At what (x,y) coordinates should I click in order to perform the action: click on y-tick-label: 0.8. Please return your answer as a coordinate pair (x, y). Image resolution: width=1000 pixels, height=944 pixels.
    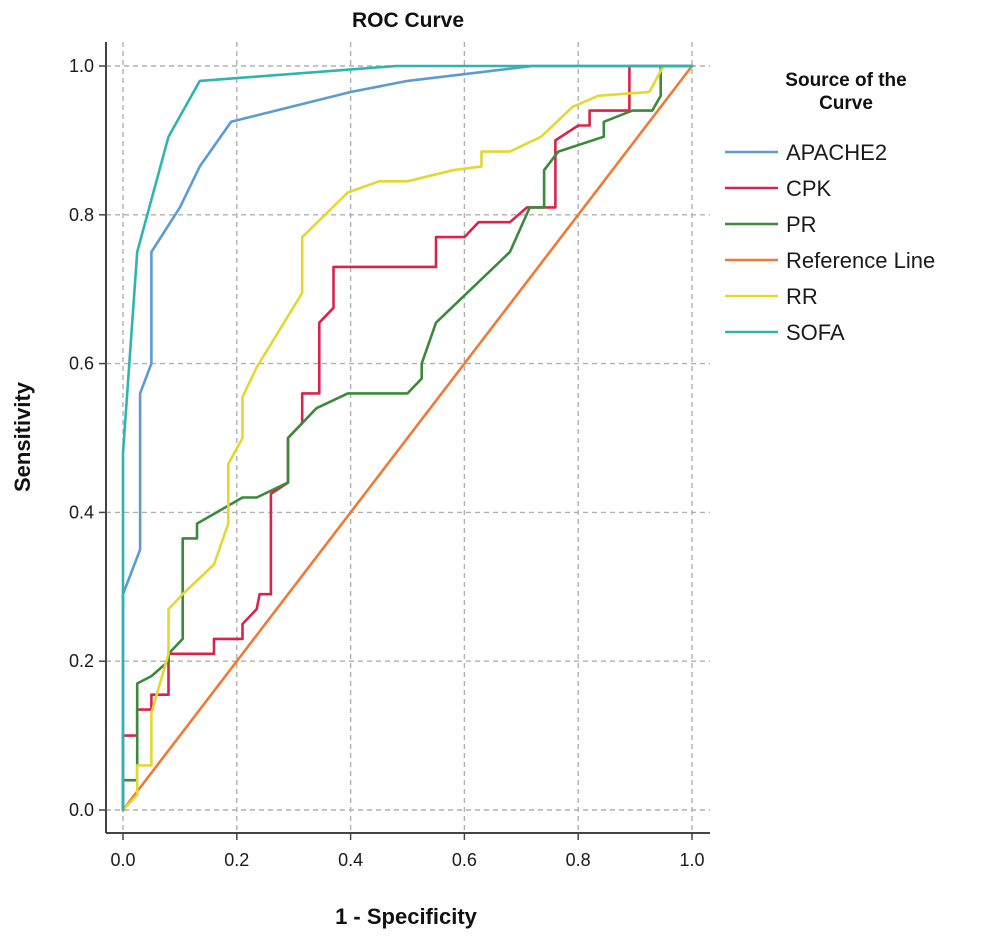
    Looking at the image, I should click on (81, 215).